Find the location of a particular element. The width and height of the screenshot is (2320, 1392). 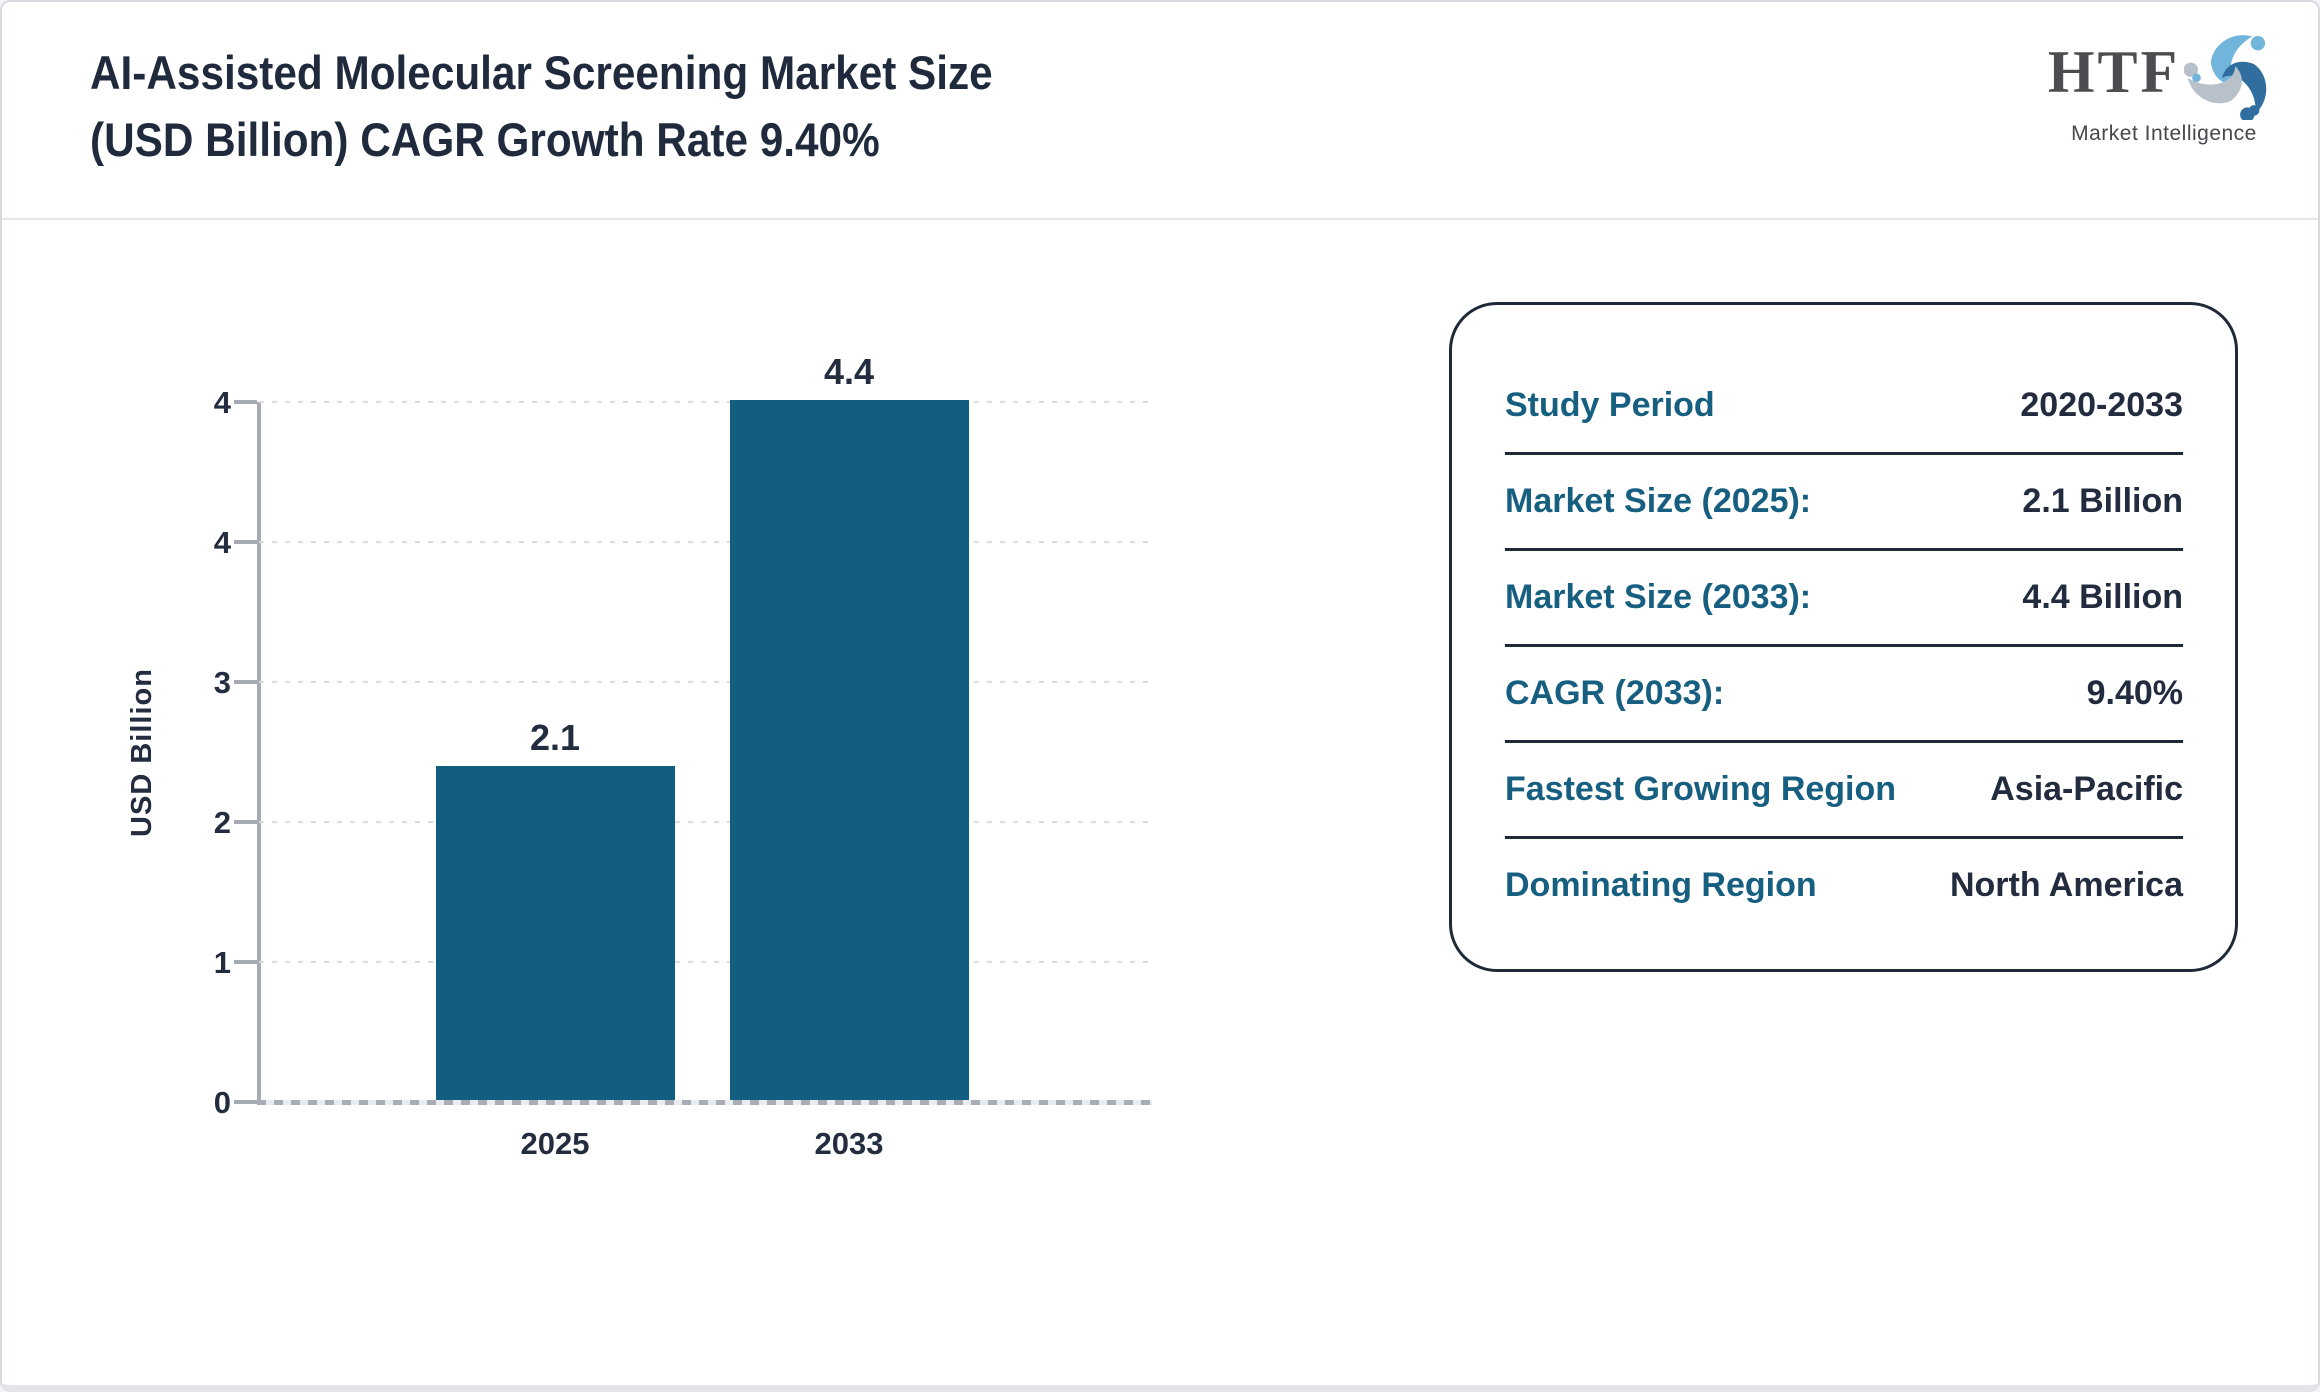

info-row: Market Size (2033): 4.4 Billion is located at coordinates (1844, 599).